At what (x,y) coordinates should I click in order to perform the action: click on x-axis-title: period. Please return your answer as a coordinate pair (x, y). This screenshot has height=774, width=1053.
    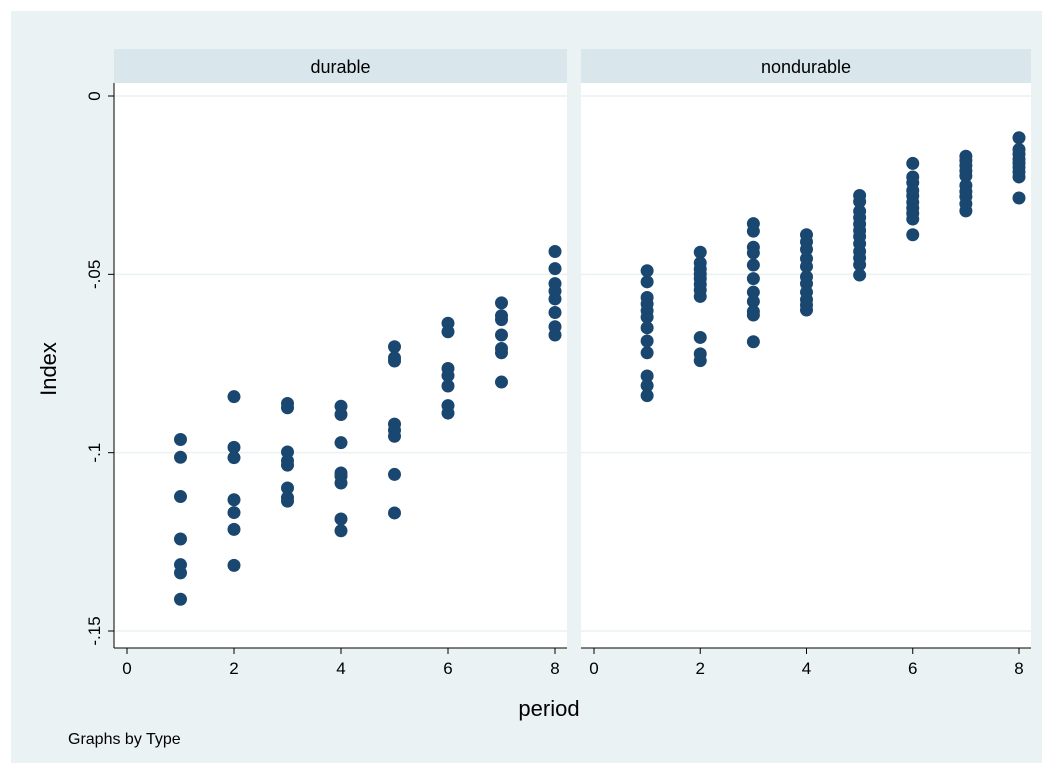
    Looking at the image, I should click on (548, 708).